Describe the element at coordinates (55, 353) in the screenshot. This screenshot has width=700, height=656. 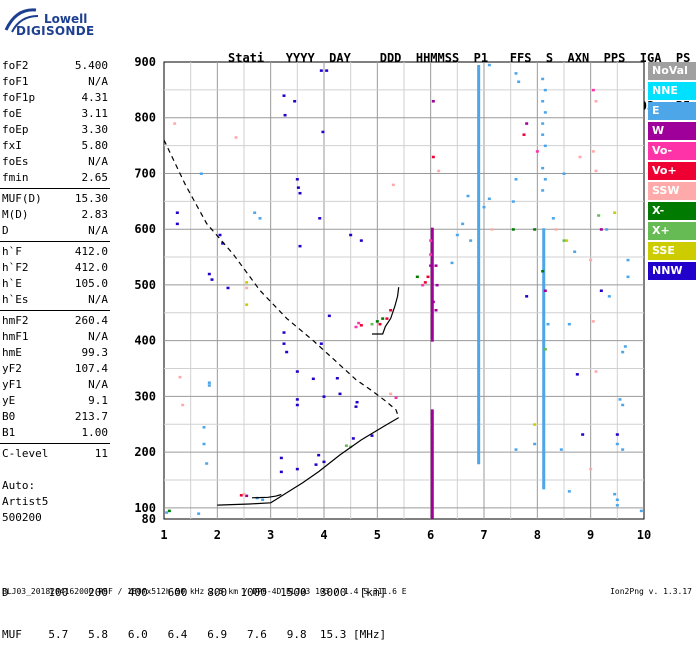
I see `param-row: hmE 99.3` at that location.